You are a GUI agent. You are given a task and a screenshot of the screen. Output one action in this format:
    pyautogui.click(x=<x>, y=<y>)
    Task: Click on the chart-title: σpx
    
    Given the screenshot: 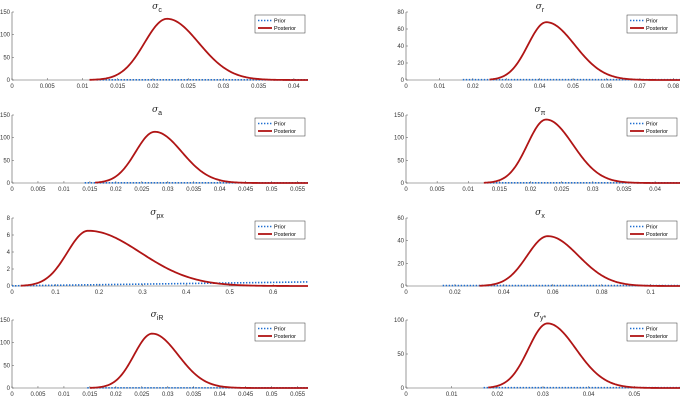 What is the action you would take?
    pyautogui.click(x=157, y=214)
    